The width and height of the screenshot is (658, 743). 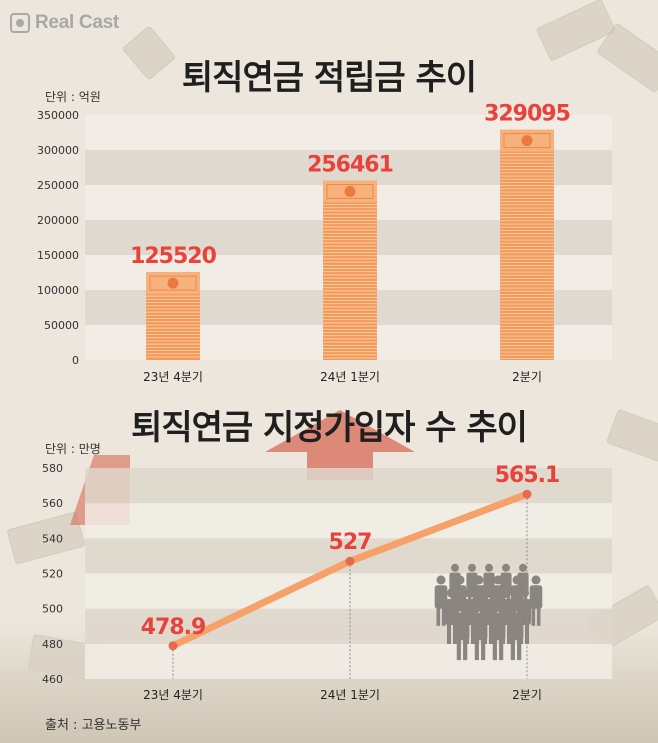 What do you see at coordinates (58, 150) in the screenshot?
I see `y-tick-label: 300000` at bounding box center [58, 150].